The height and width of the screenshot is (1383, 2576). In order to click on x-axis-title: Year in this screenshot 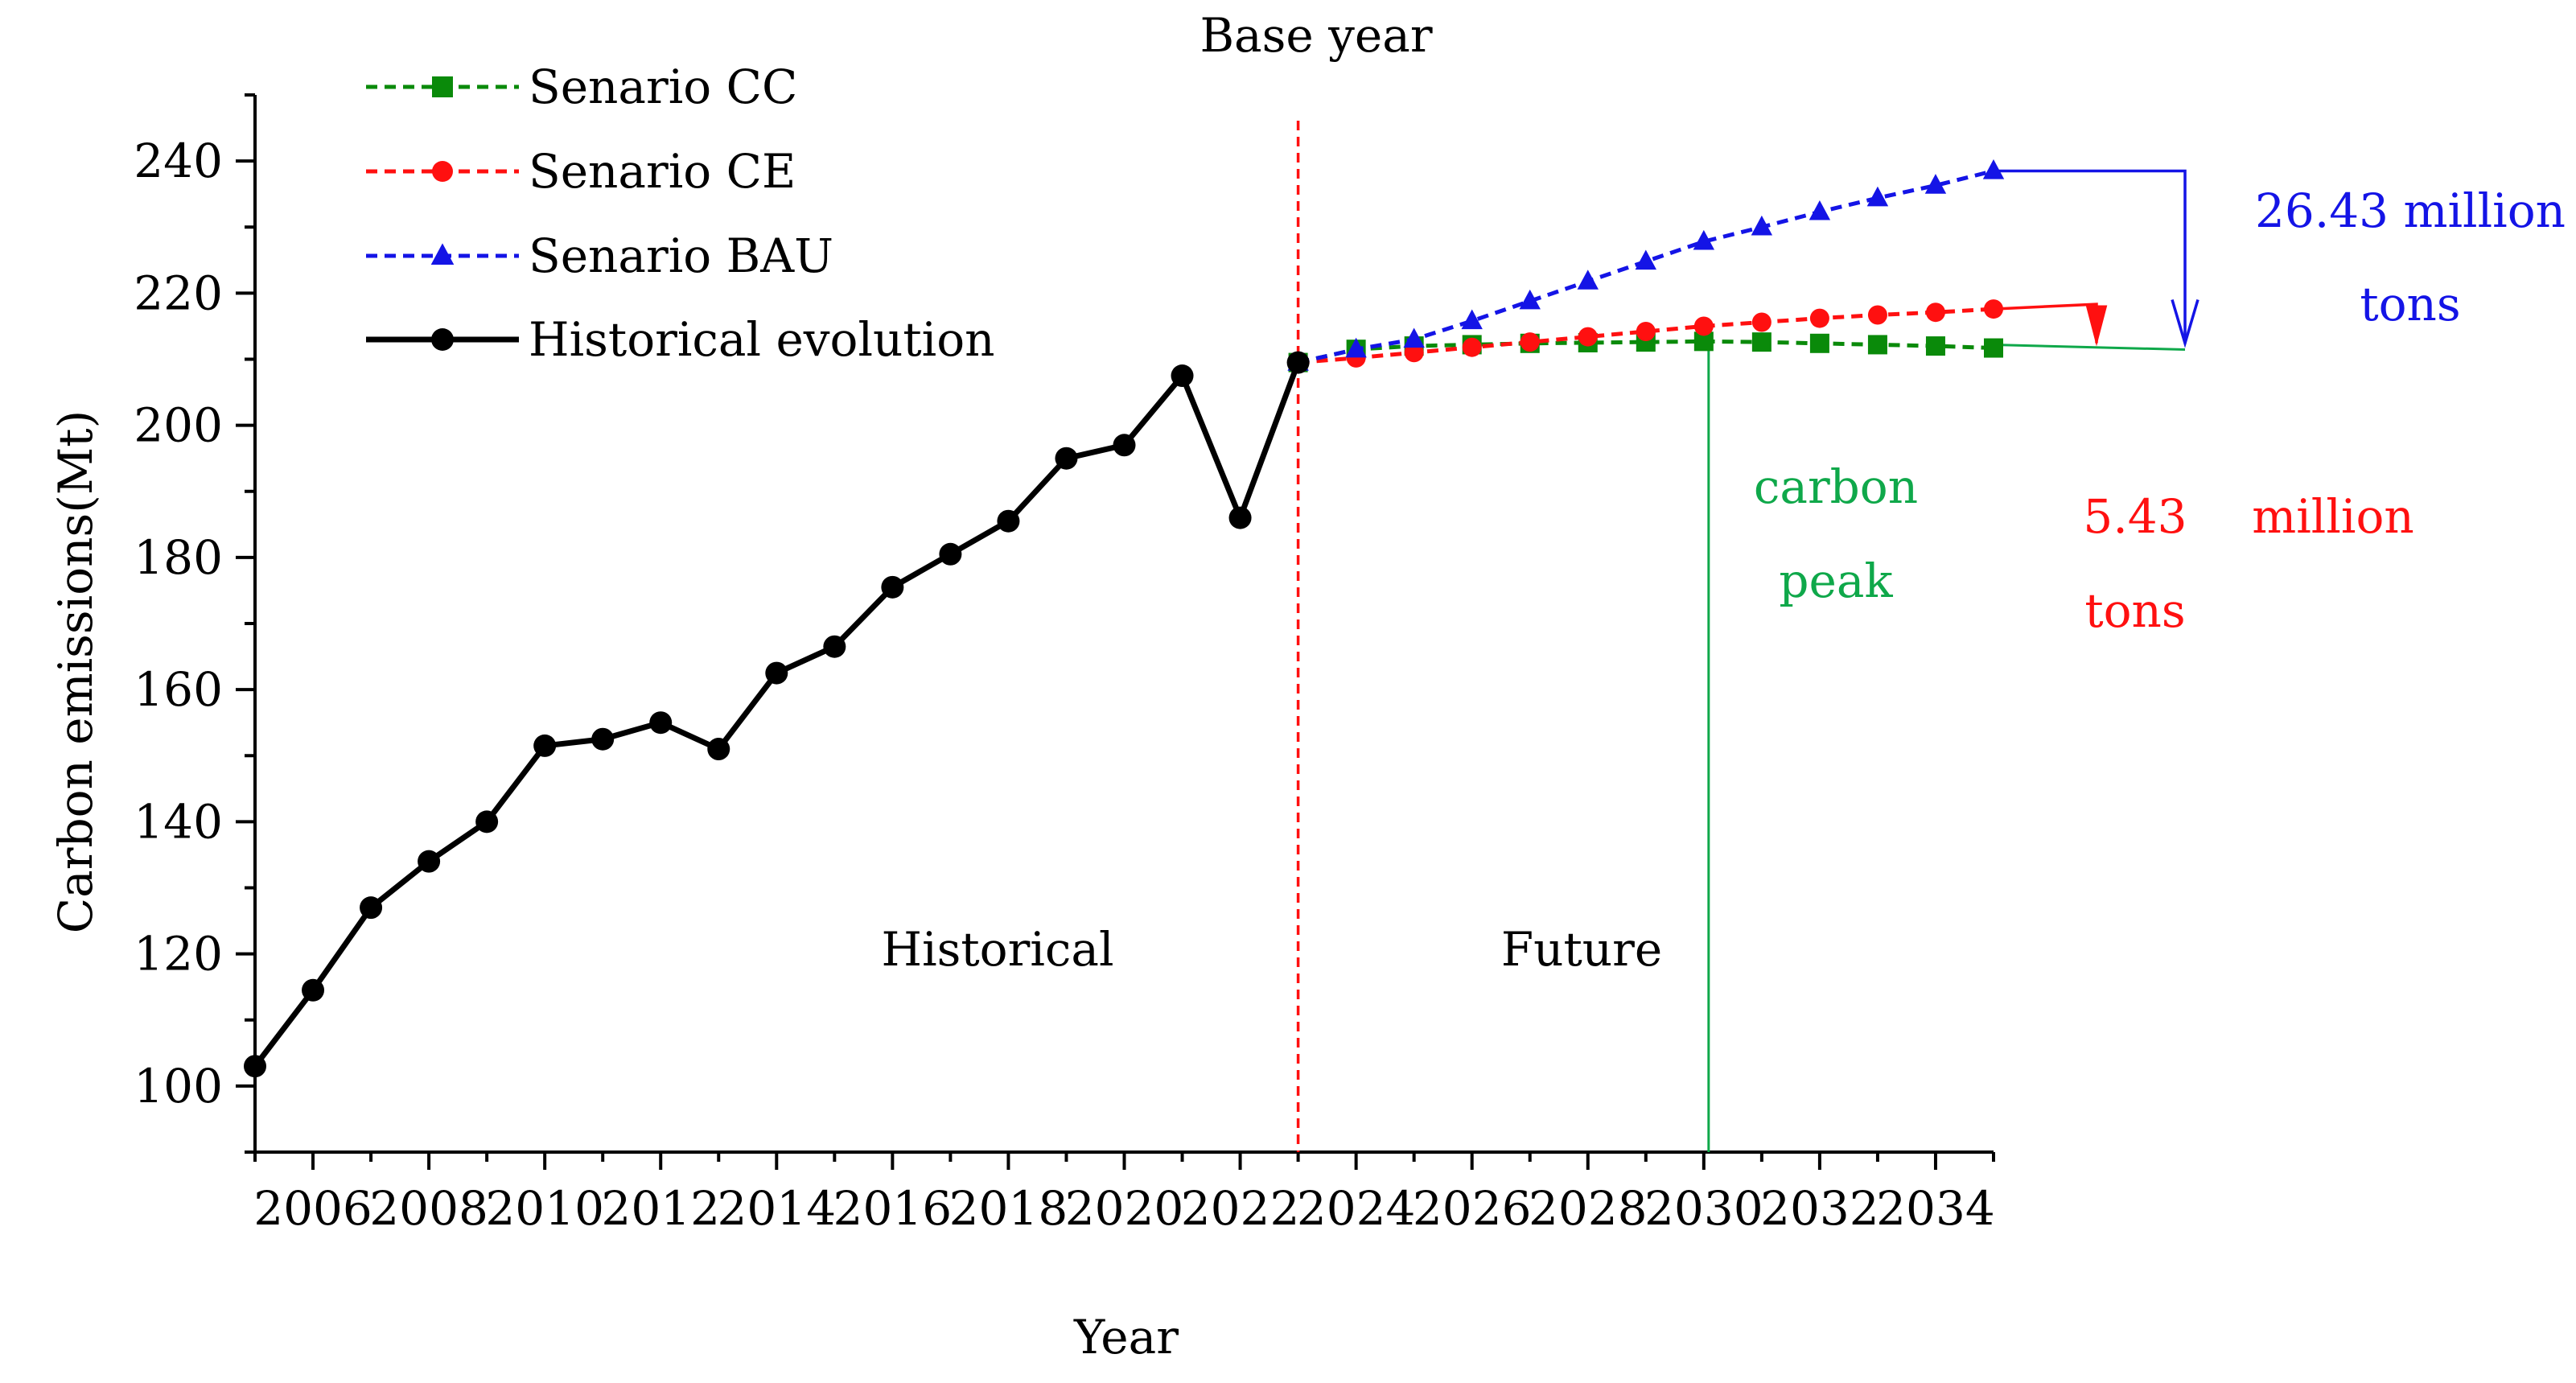, I will do `click(1126, 1337)`.